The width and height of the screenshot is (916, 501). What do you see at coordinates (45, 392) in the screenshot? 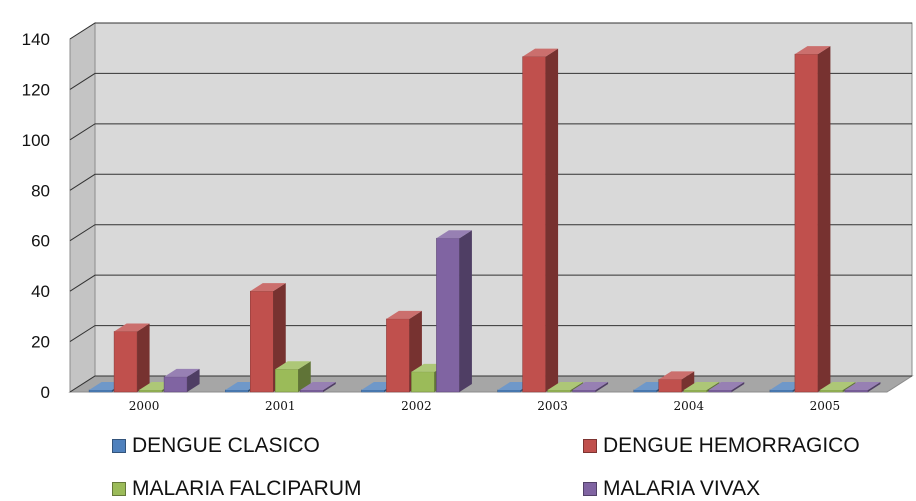
I see `y-tick-label: 0` at bounding box center [45, 392].